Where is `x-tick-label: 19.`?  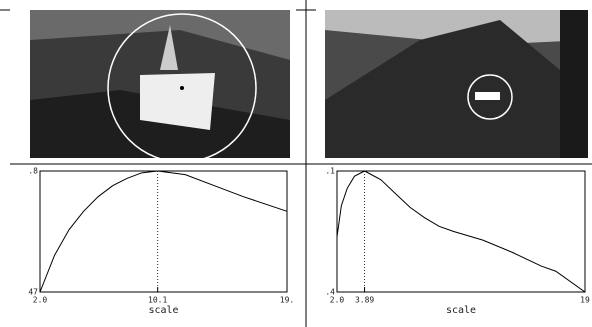
x-tick-label: 19. is located at coordinates (287, 300).